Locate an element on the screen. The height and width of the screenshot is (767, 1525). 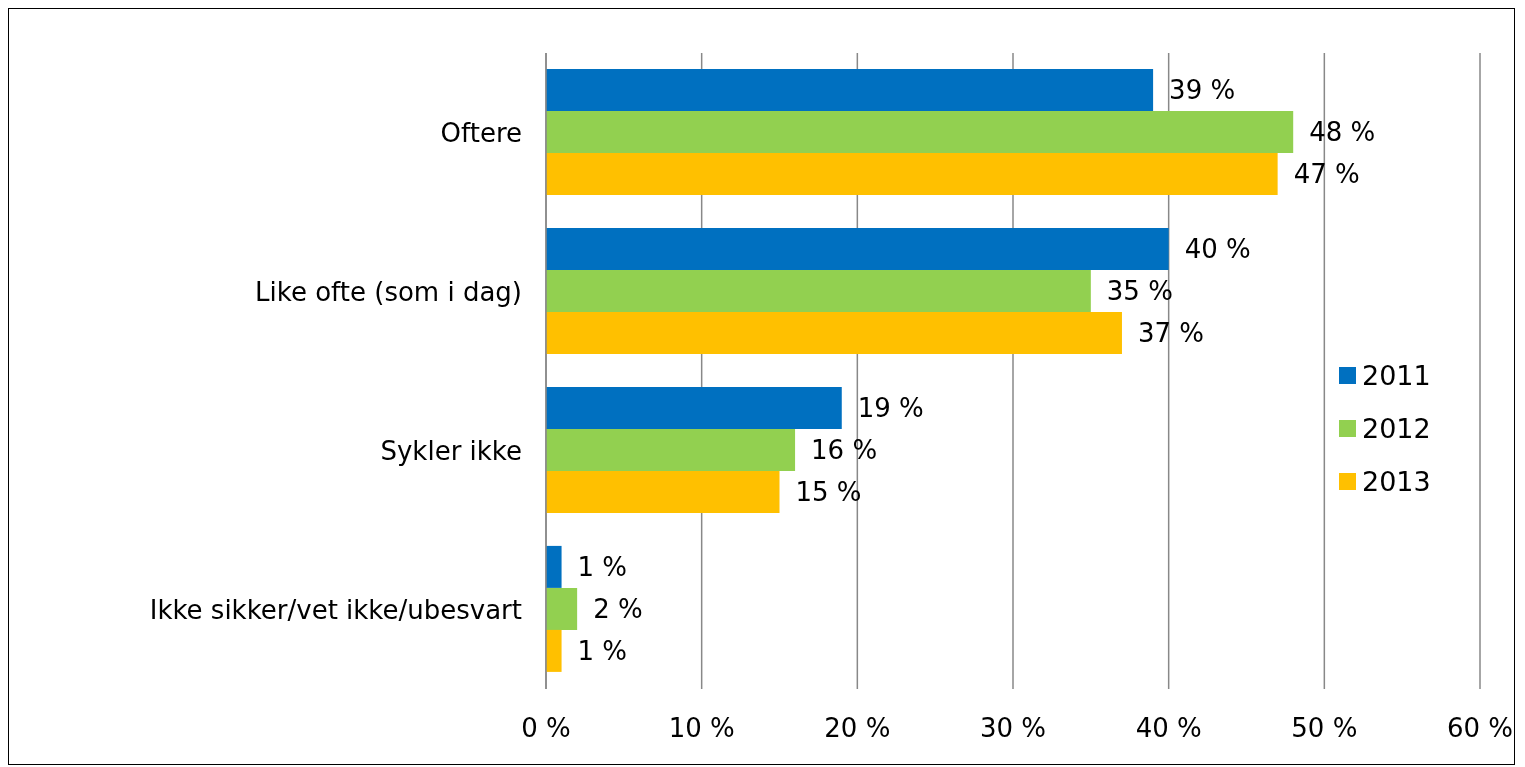
legend-label: 2013 is located at coordinates (1396, 481).